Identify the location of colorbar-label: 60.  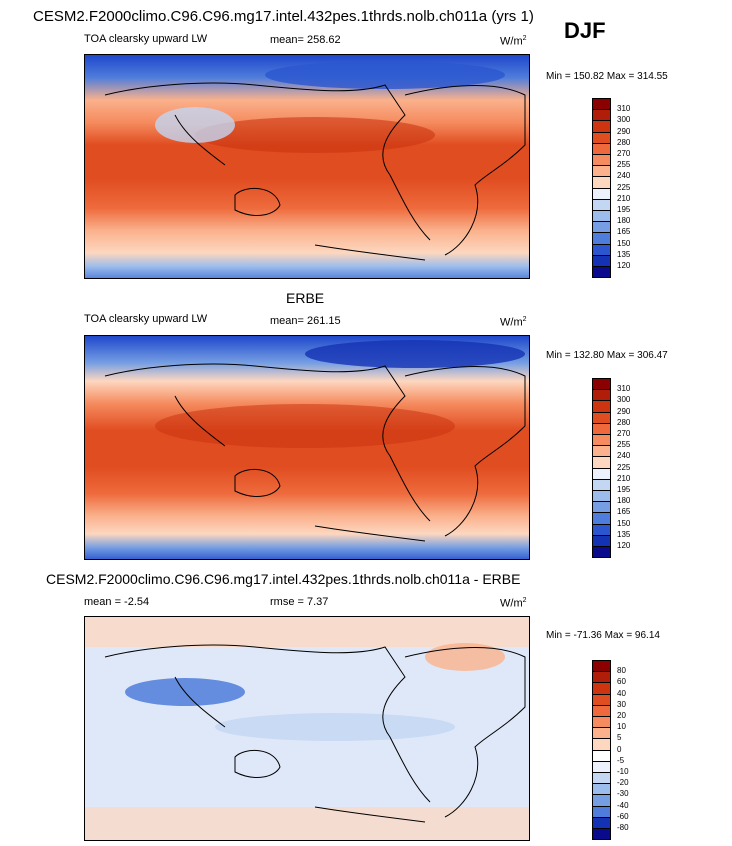
(621, 682).